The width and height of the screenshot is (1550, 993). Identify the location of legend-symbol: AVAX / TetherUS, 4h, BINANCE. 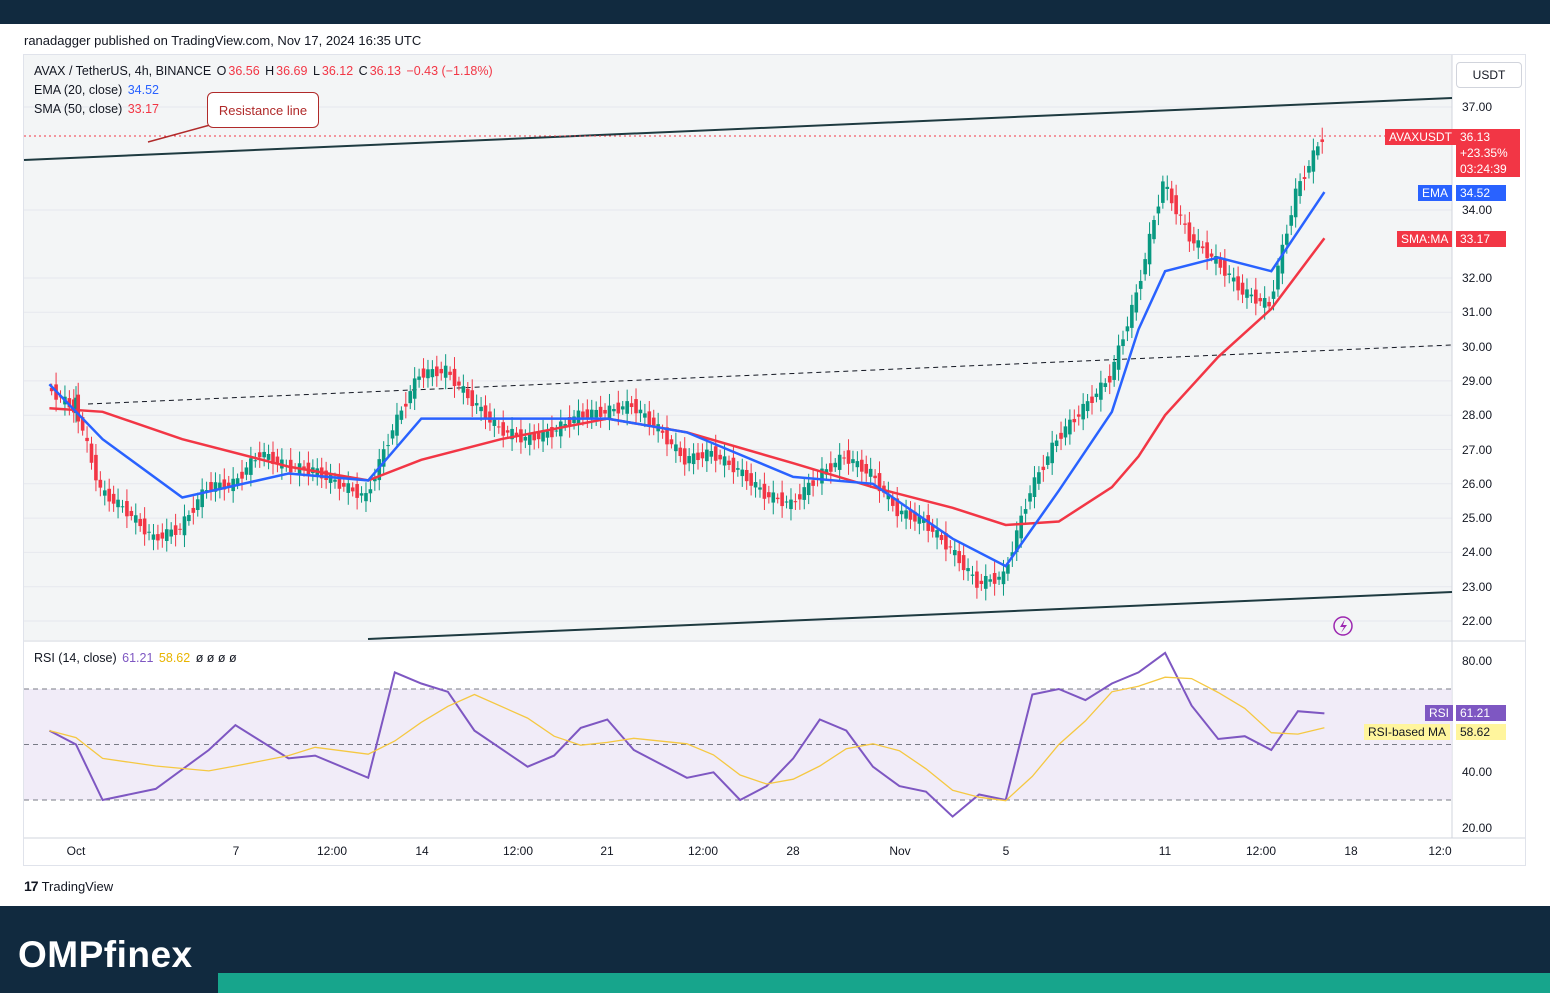
(123, 71).